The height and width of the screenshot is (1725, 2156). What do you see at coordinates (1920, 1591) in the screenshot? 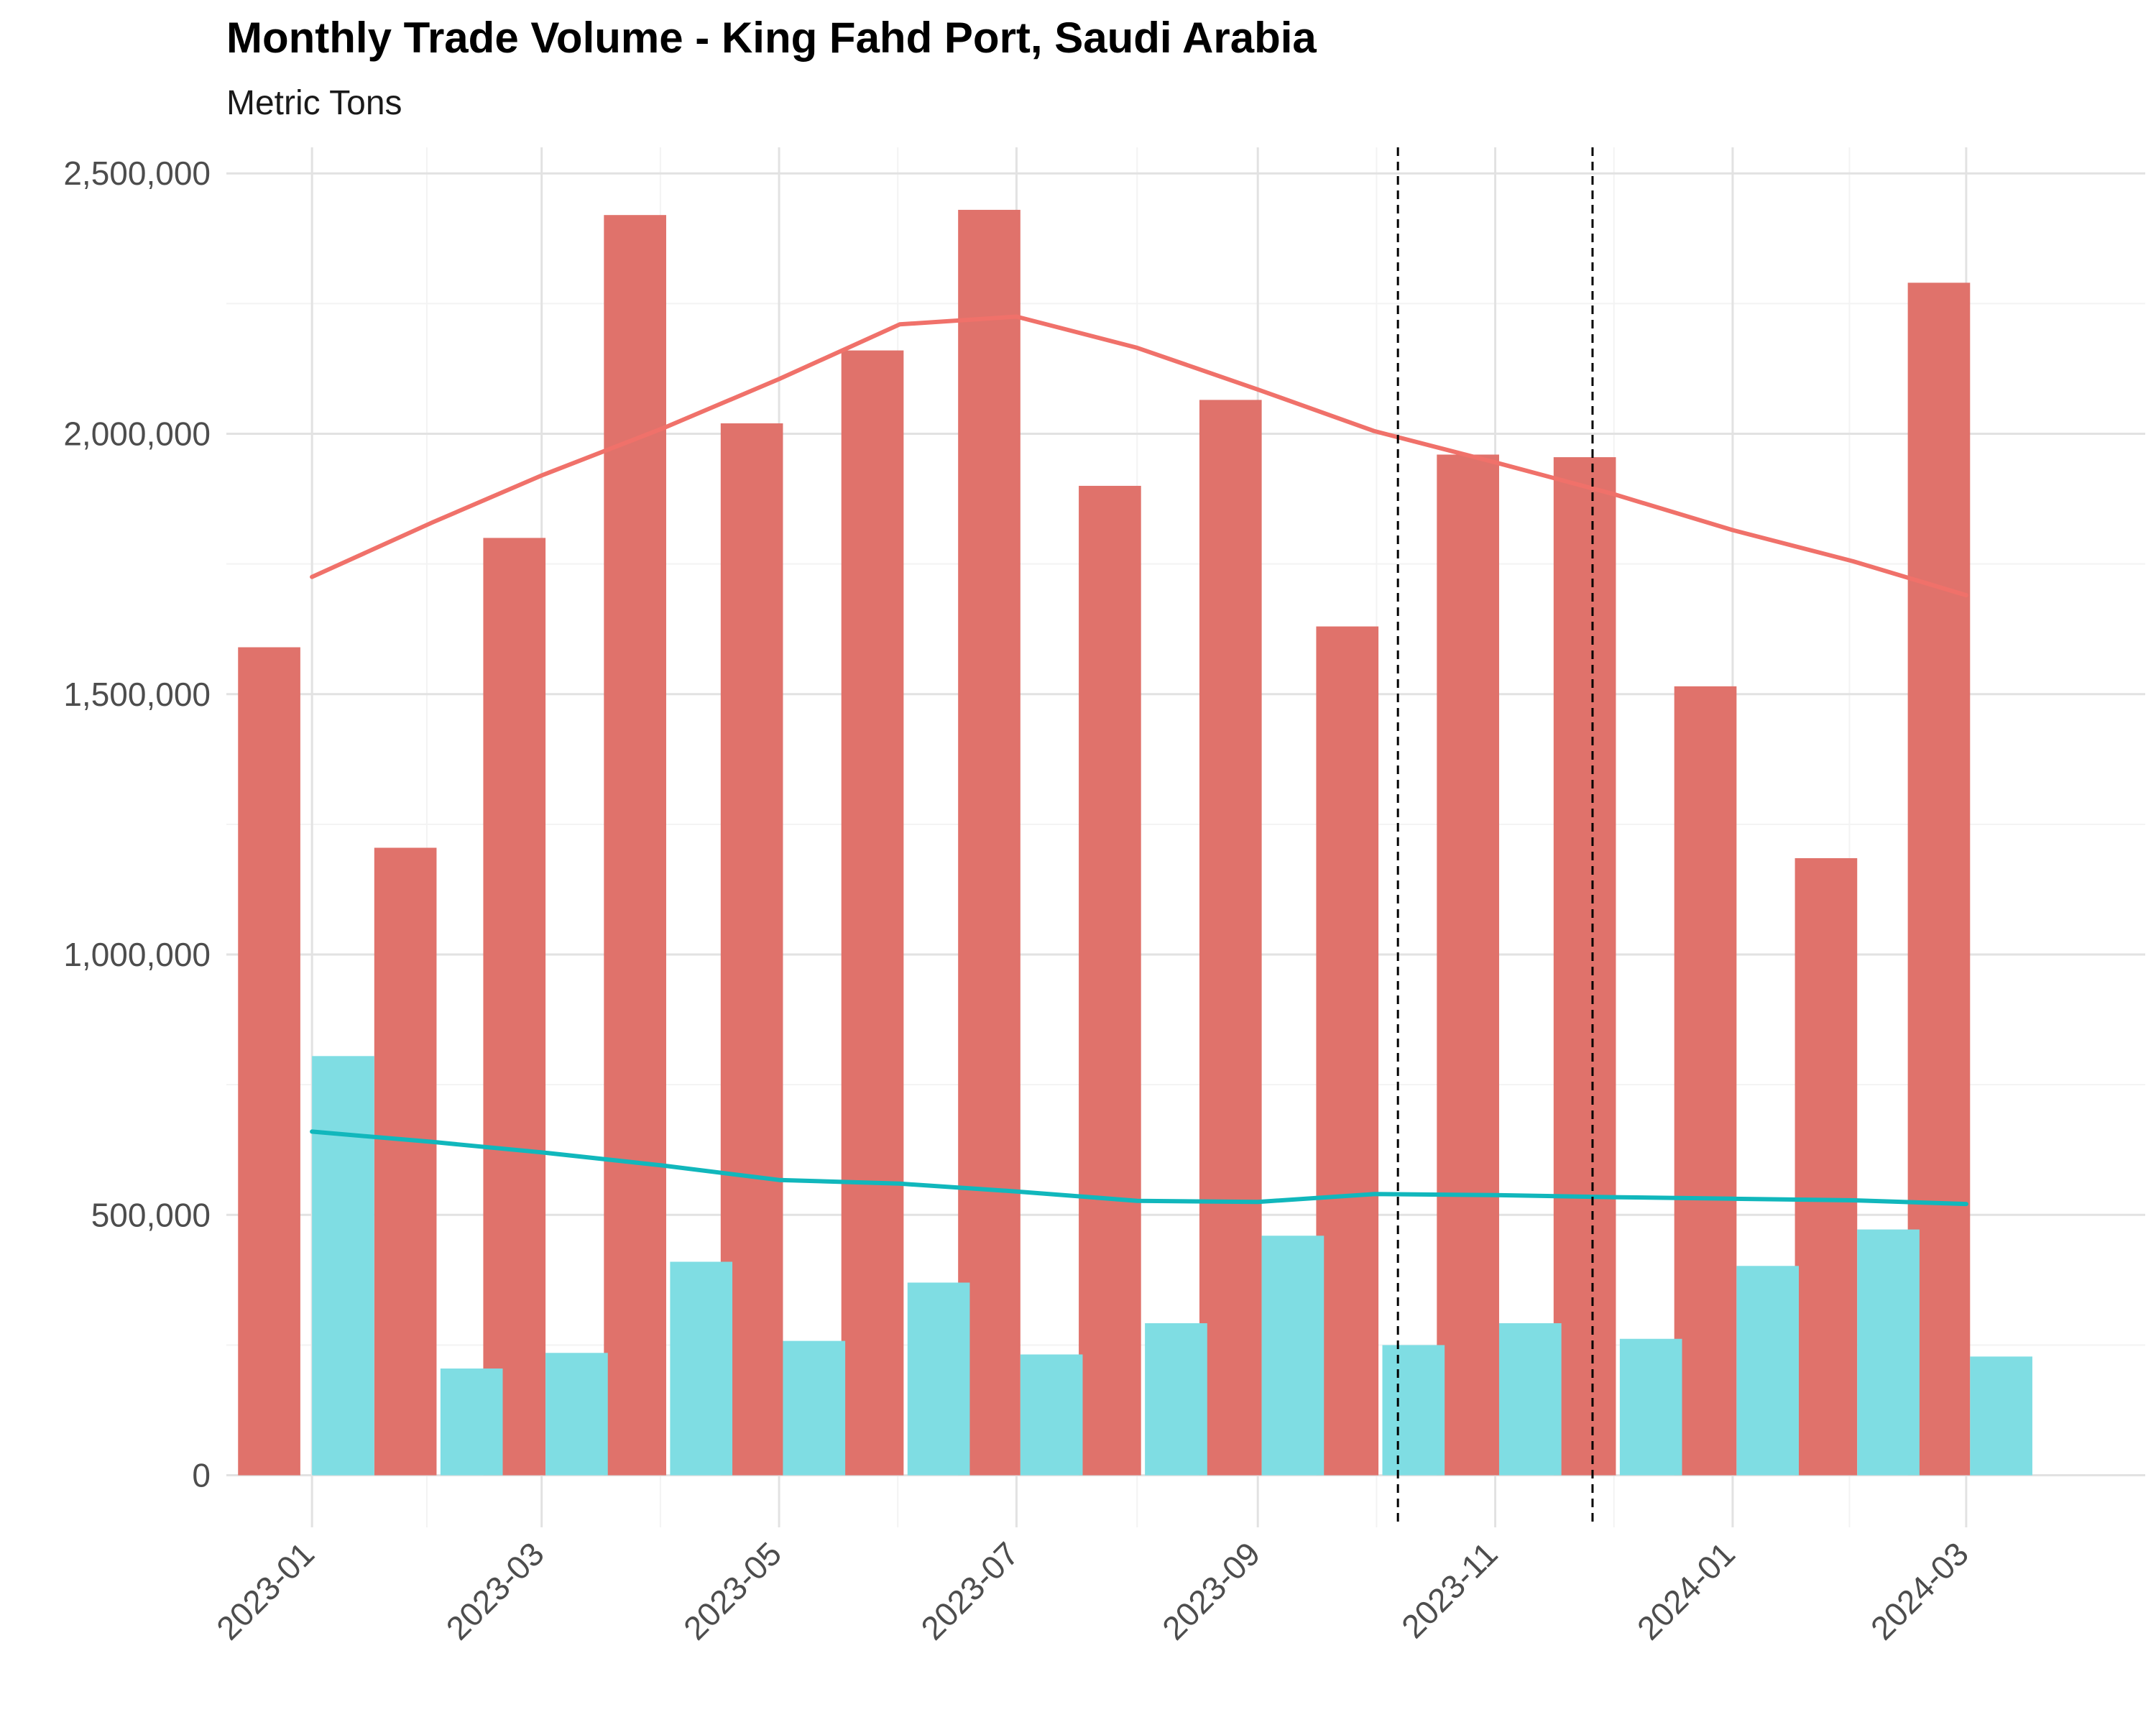
I see `x-tick-label: 2024-03` at bounding box center [1920, 1591].